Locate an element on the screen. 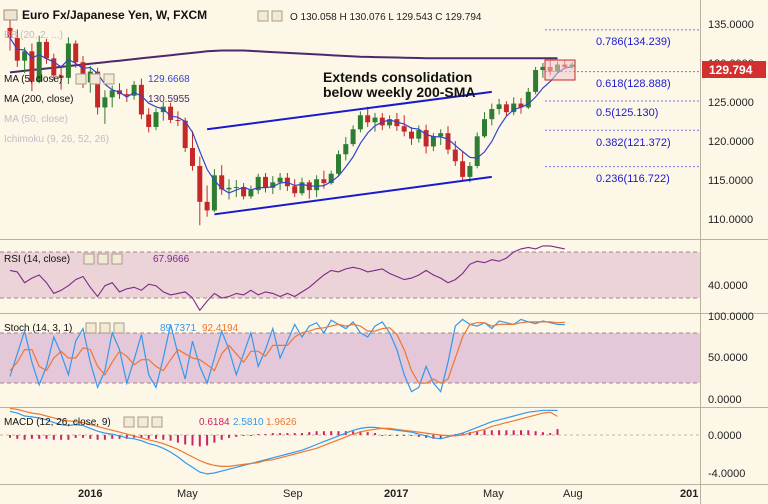 Image resolution: width=768 pixels, height=504 pixels. collapse-icon is located at coordinates (10, 15).